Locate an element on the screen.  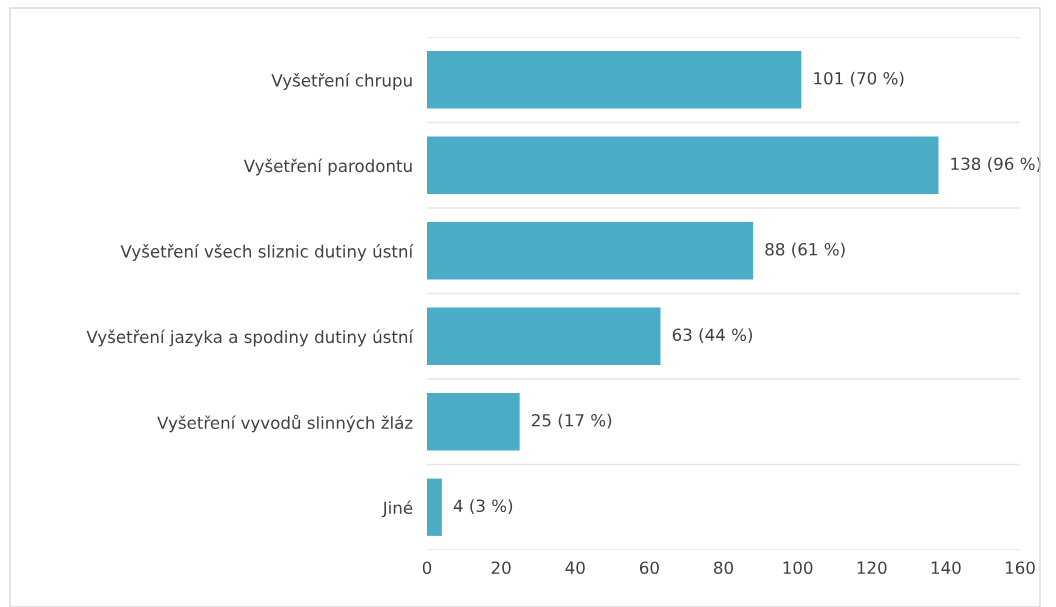
y-tick-label: Vyšetření parodontu is located at coordinates (327, 167).